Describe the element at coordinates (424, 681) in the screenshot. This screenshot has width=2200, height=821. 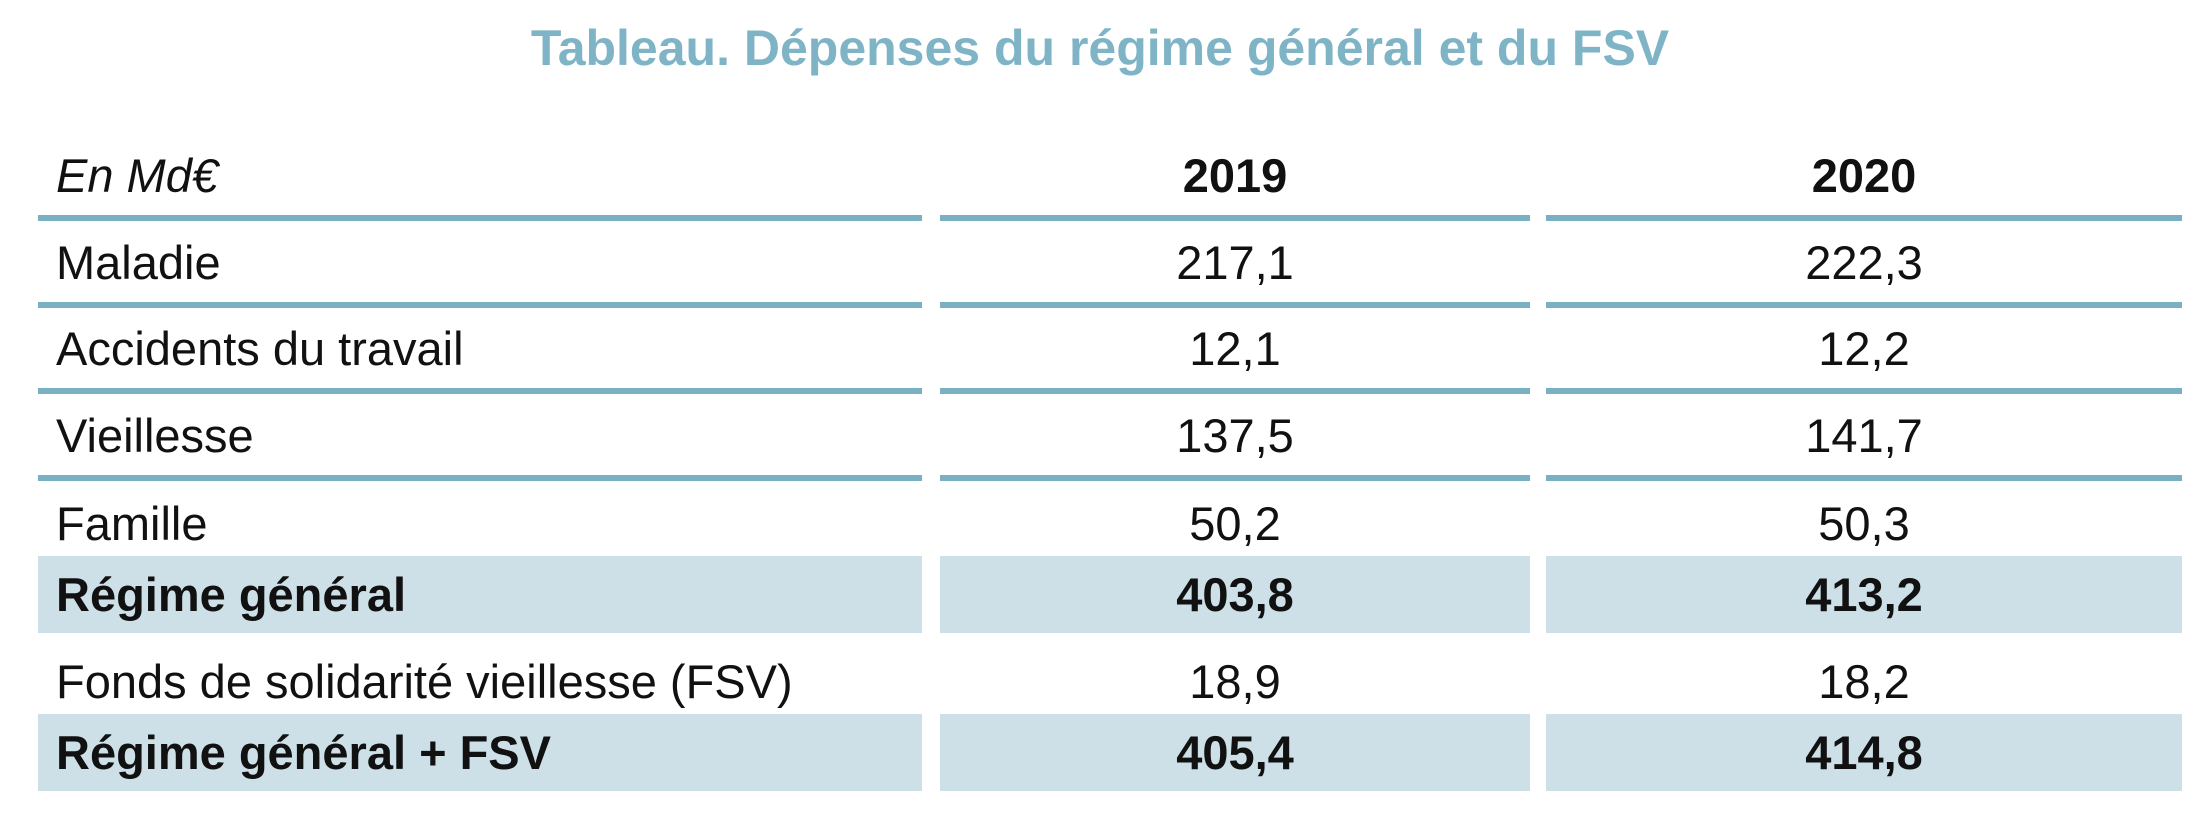
I see `row-label: Fonds de solidarité vieillesse (FSV)` at that location.